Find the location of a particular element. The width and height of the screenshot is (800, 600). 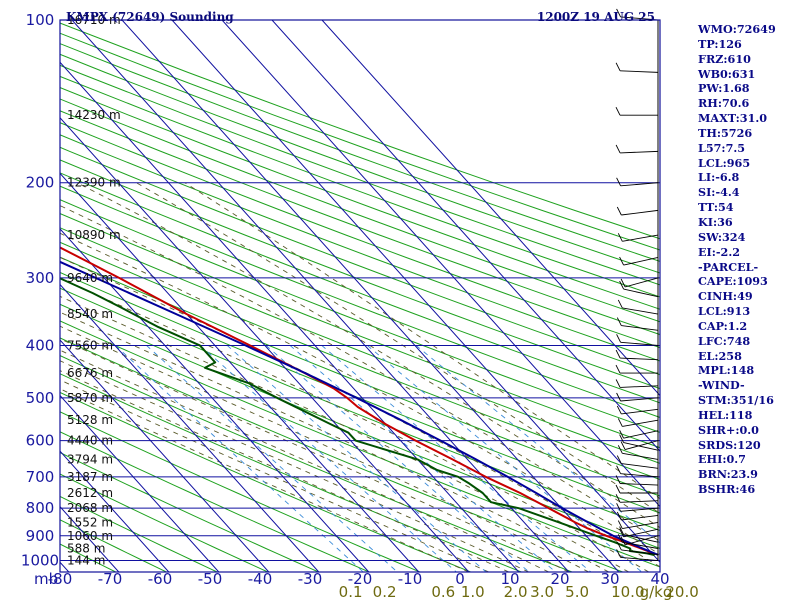

temperature-axis-labels: -80 -70 -60 -50 -40 -30 -20 -10 0 10 20 30 40 is located at coordinates (359, 579).